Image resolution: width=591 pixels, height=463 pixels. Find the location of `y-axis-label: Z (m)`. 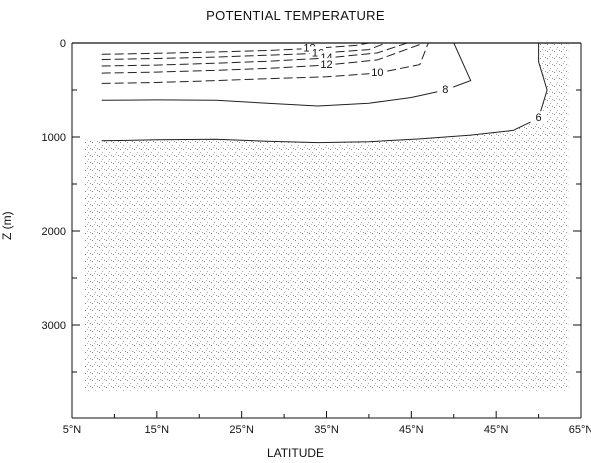

y-axis-label: Z (m) is located at coordinates (7, 225).